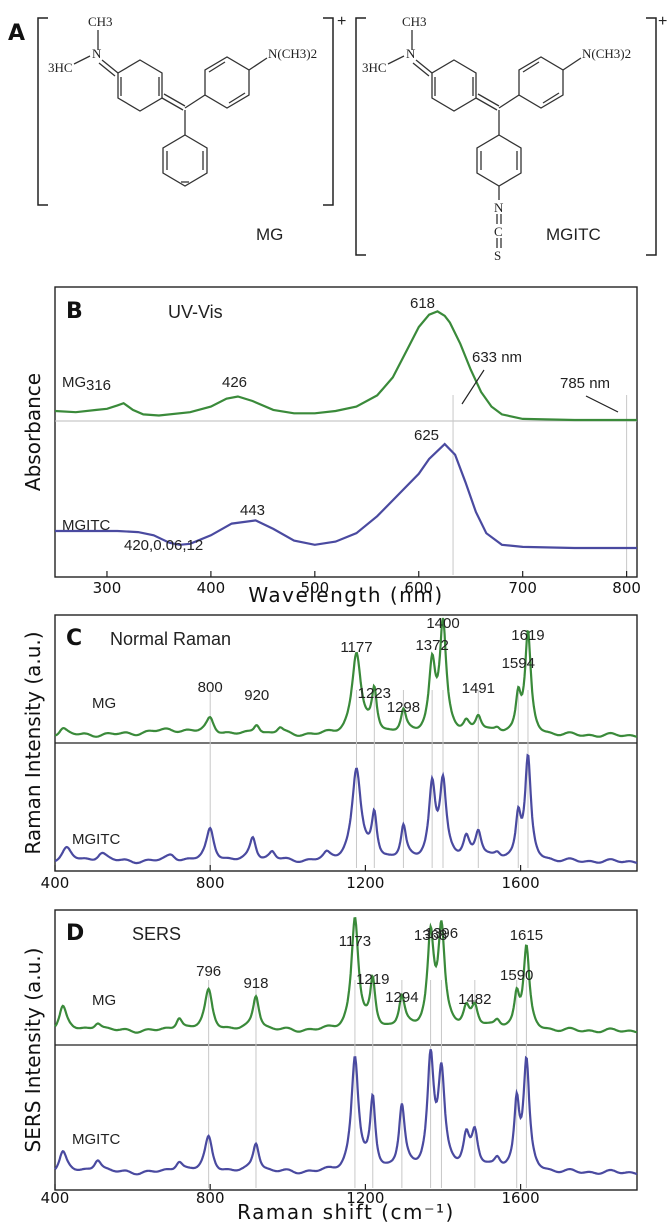  Describe the element at coordinates (100, 21) in the screenshot. I see `mg-ch3-label: CH3` at that location.